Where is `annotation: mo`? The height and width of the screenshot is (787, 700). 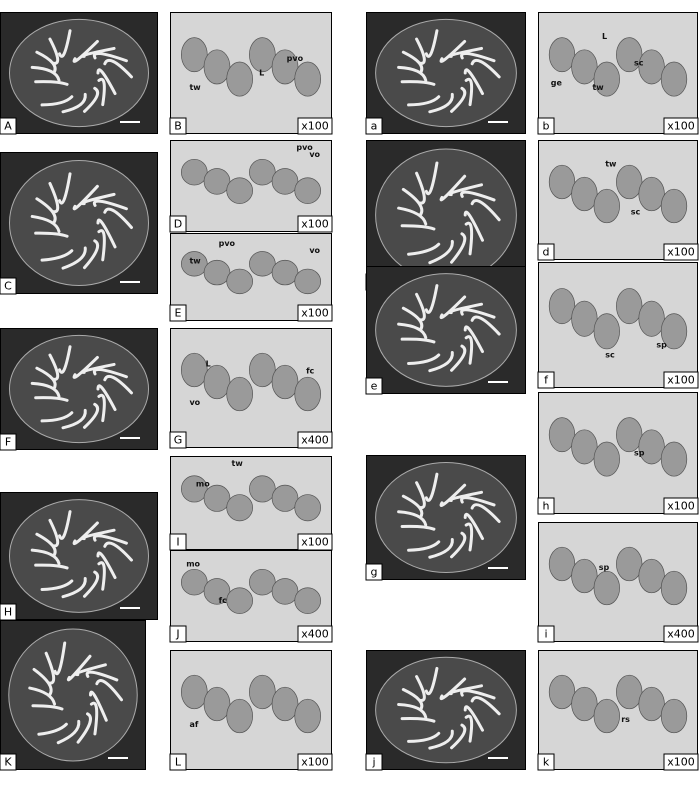 annotation: mo is located at coordinates (203, 484).